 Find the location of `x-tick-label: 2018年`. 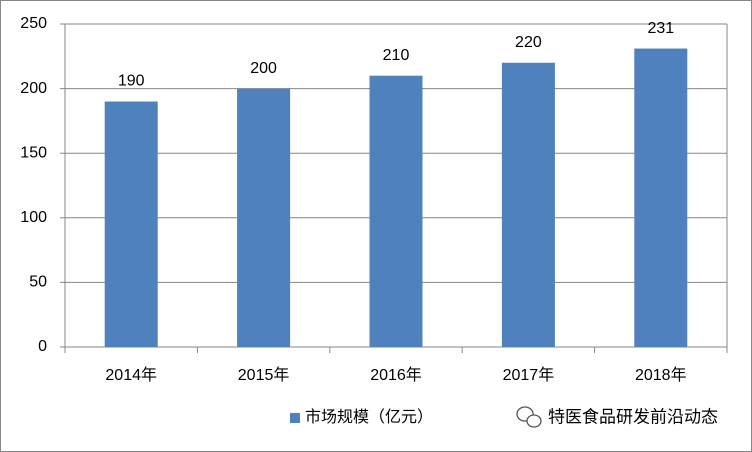

x-tick-label: 2018年 is located at coordinates (661, 375).